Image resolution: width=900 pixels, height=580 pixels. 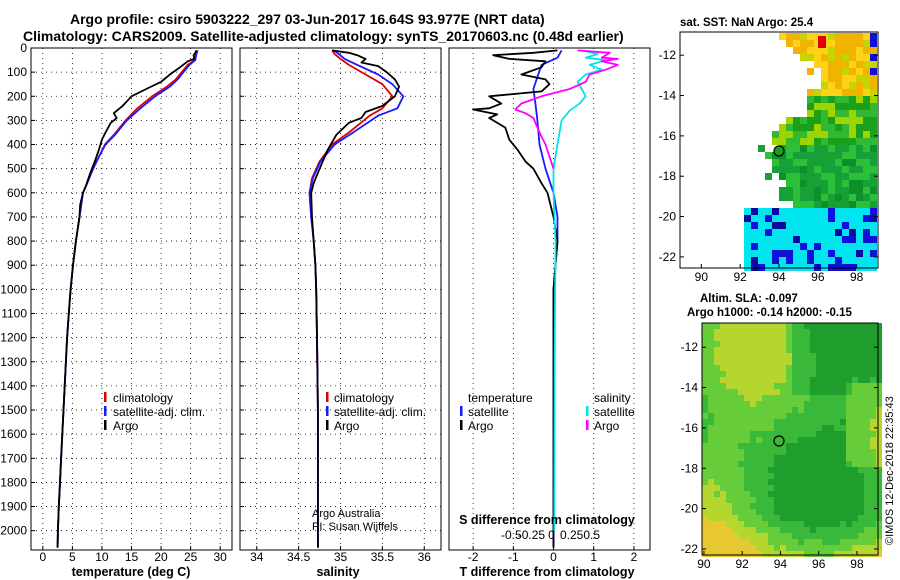 I want to click on map-y-tick-label: -16, so click(x=668, y=136).